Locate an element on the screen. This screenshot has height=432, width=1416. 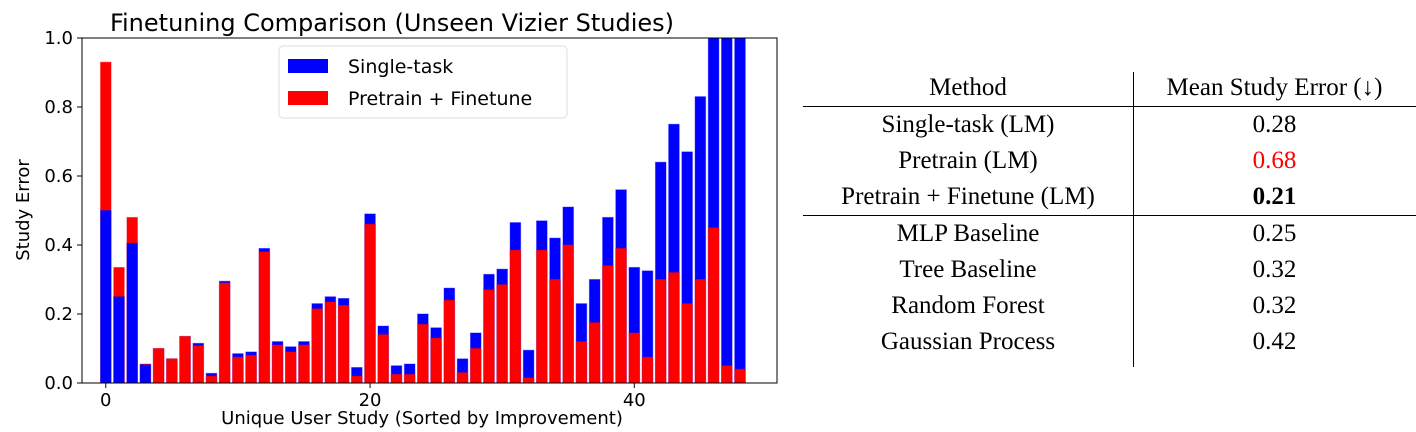
value-cell: 0.28 is located at coordinates (1274, 124).